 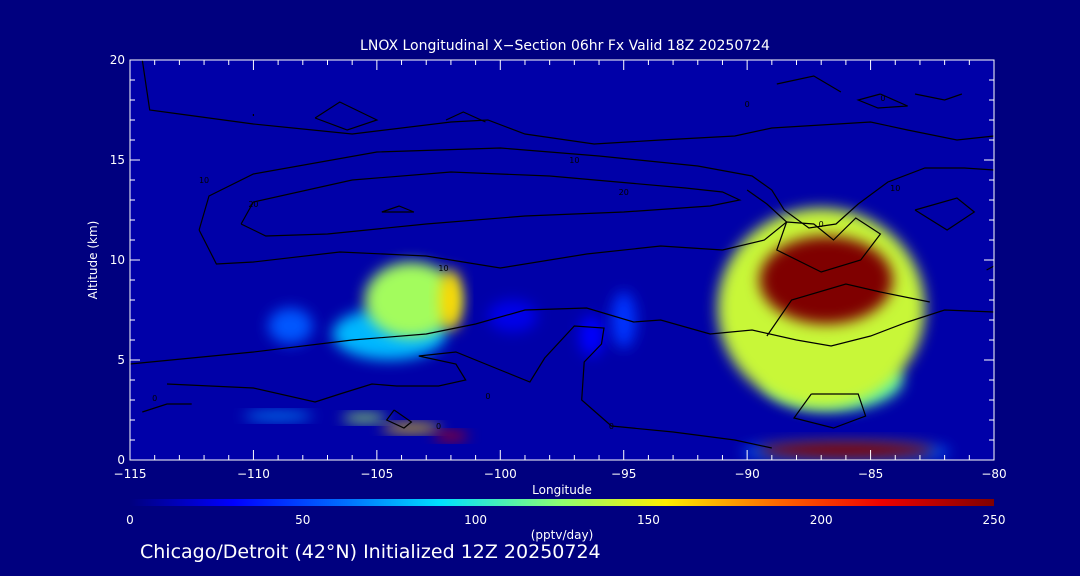 What do you see at coordinates (130, 474) in the screenshot?
I see `x-tick-label: −115` at bounding box center [130, 474].